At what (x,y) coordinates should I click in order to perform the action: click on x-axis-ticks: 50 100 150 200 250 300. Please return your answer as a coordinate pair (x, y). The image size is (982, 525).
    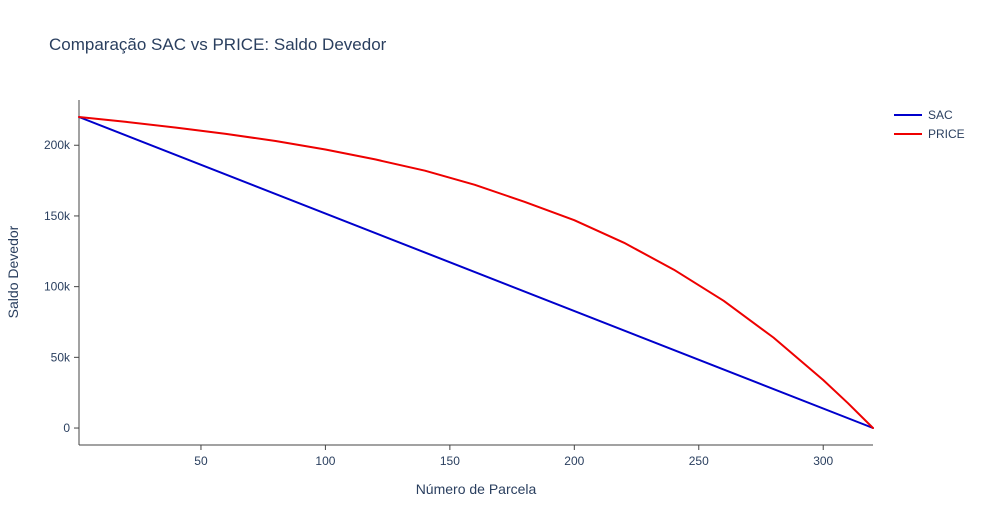
    Looking at the image, I should click on (514, 456).